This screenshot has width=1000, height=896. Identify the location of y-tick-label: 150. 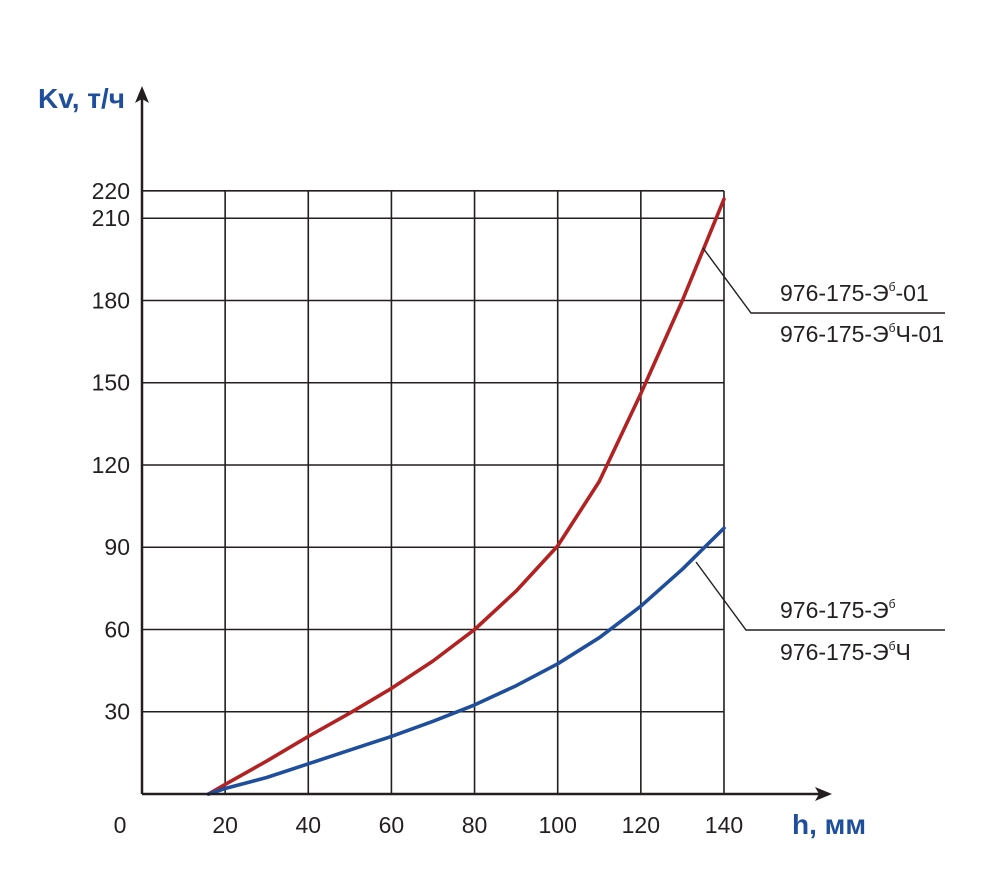
(111, 383).